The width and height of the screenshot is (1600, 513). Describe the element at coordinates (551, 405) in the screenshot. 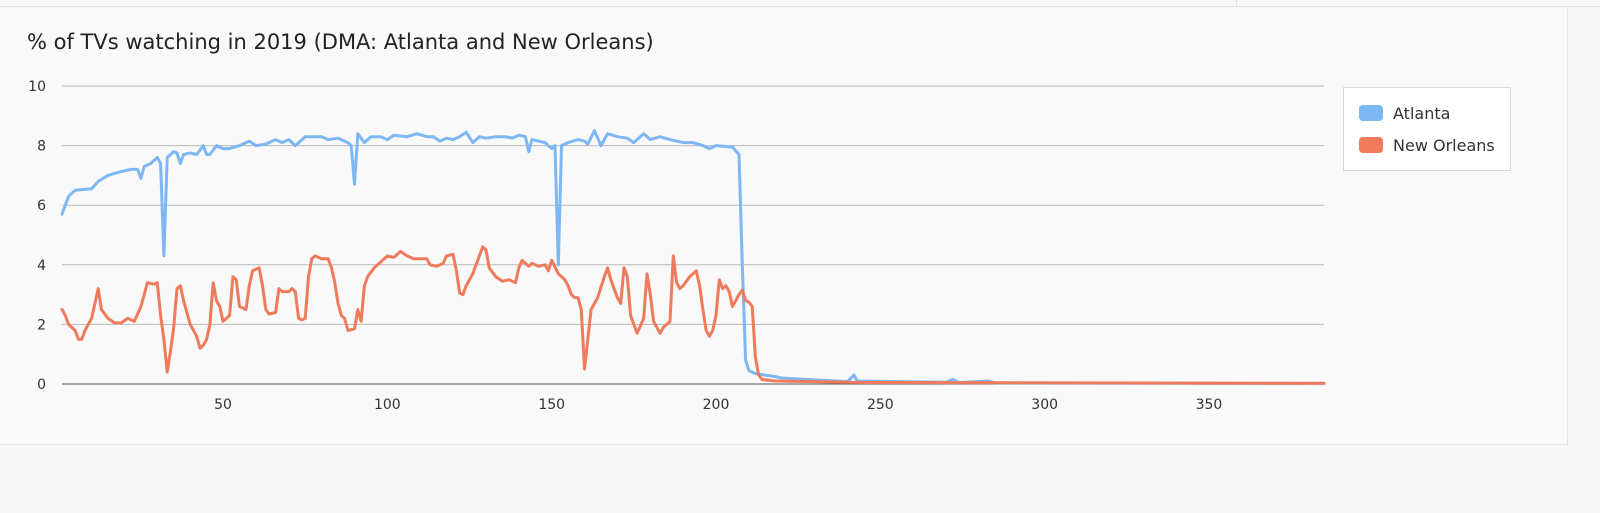

I see `x-tick-label: 150` at that location.